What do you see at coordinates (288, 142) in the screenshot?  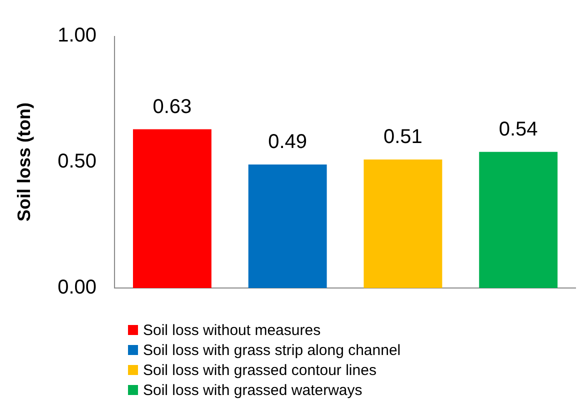 I see `data-label: 0.49` at bounding box center [288, 142].